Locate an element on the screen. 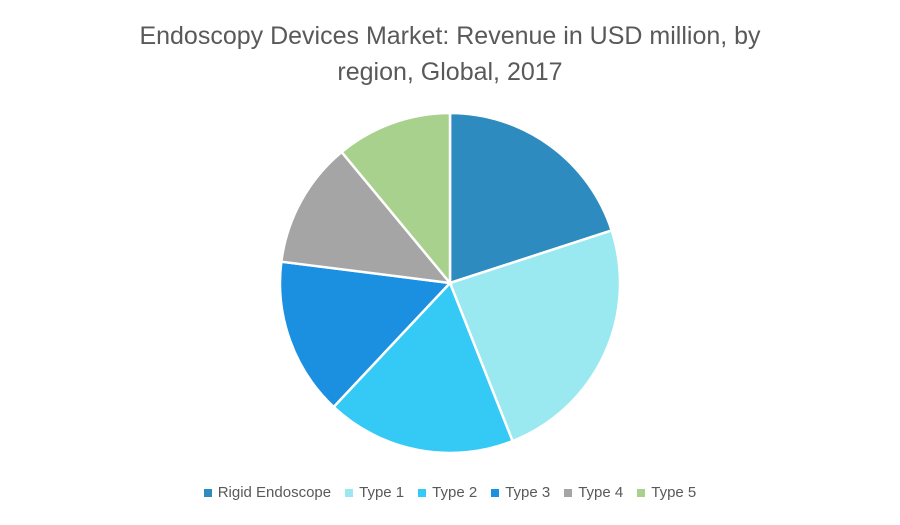 The image size is (900, 525). legend-item: Type 3 is located at coordinates (520, 492).